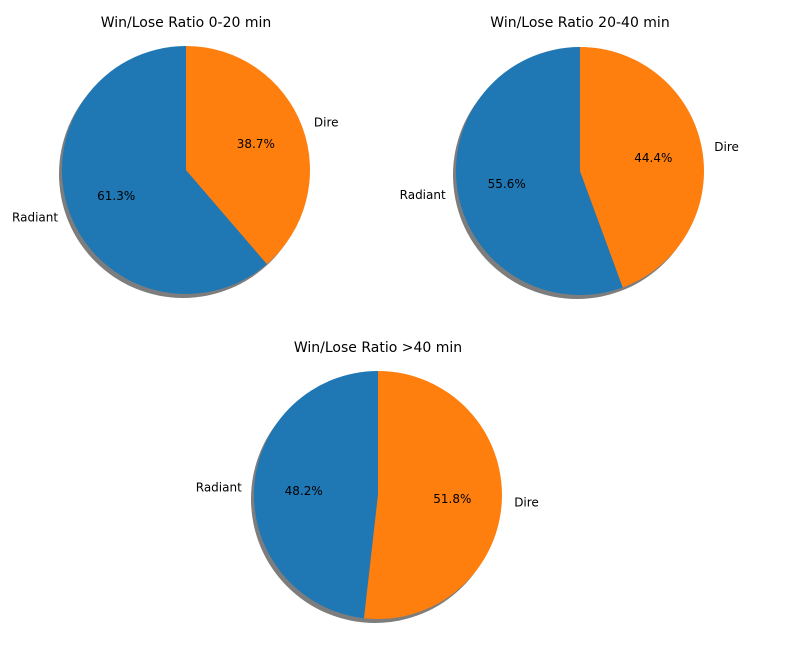 Image resolution: width=805 pixels, height=654 pixels. What do you see at coordinates (653, 158) in the screenshot?
I see `pie-pct-label: 44.4%` at bounding box center [653, 158].